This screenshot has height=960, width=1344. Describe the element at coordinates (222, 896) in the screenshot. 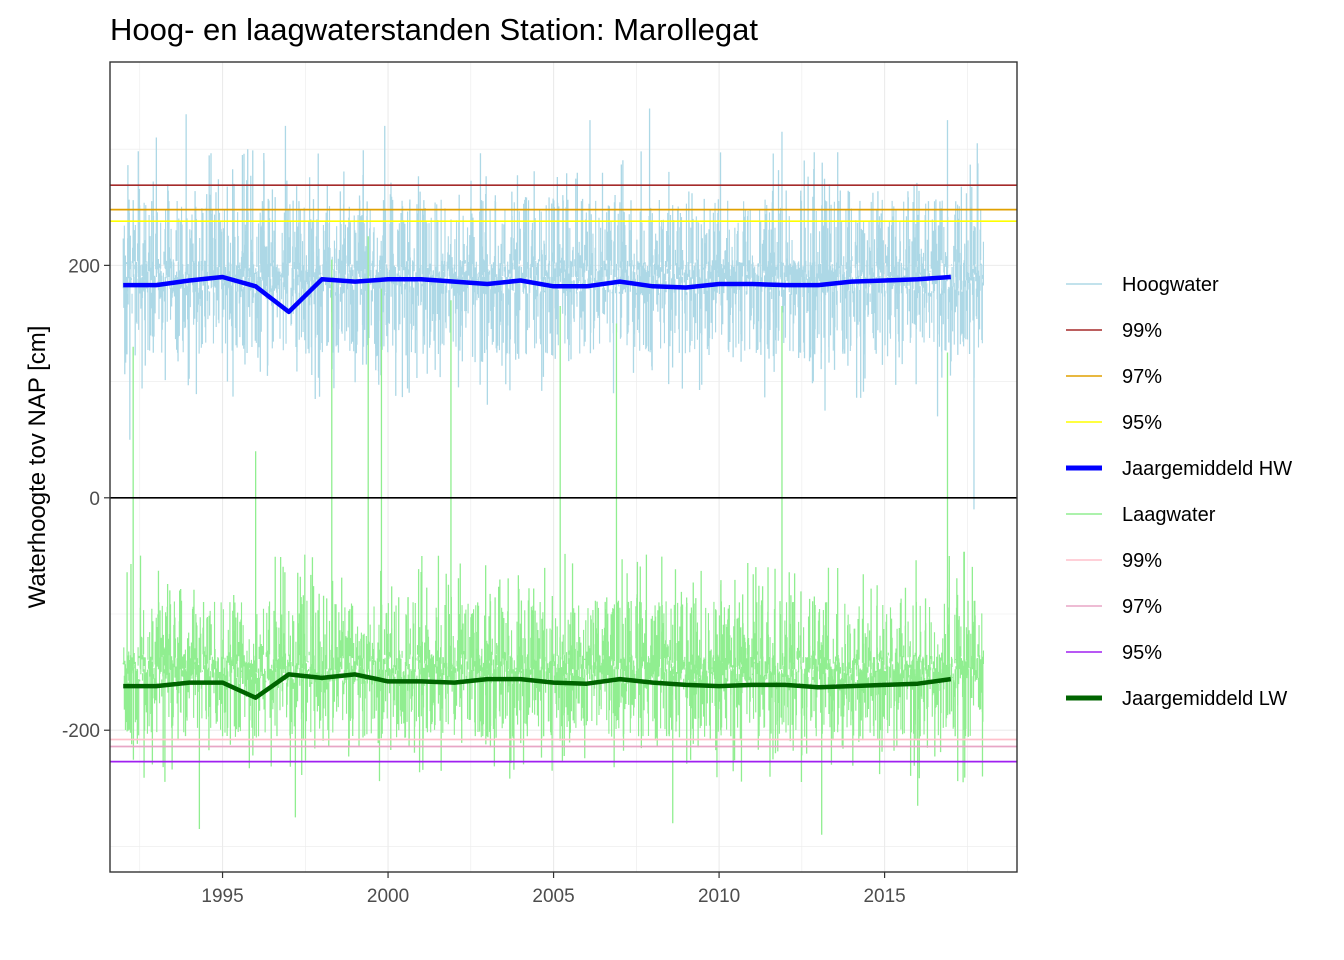

I see `x-tick-label: 1995` at that location.